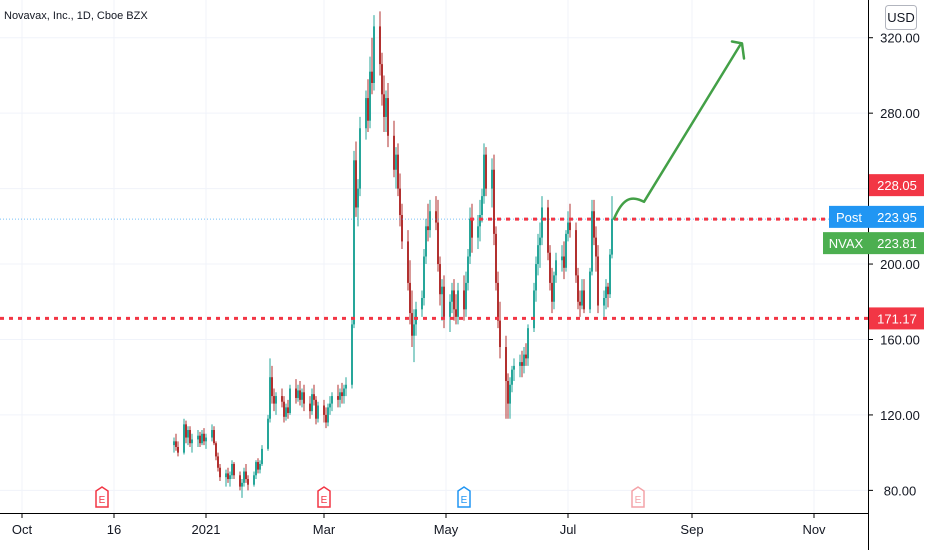  Describe the element at coordinates (873, 243) in the screenshot. I see `last-price-badge: 223.81 NVAX` at that location.